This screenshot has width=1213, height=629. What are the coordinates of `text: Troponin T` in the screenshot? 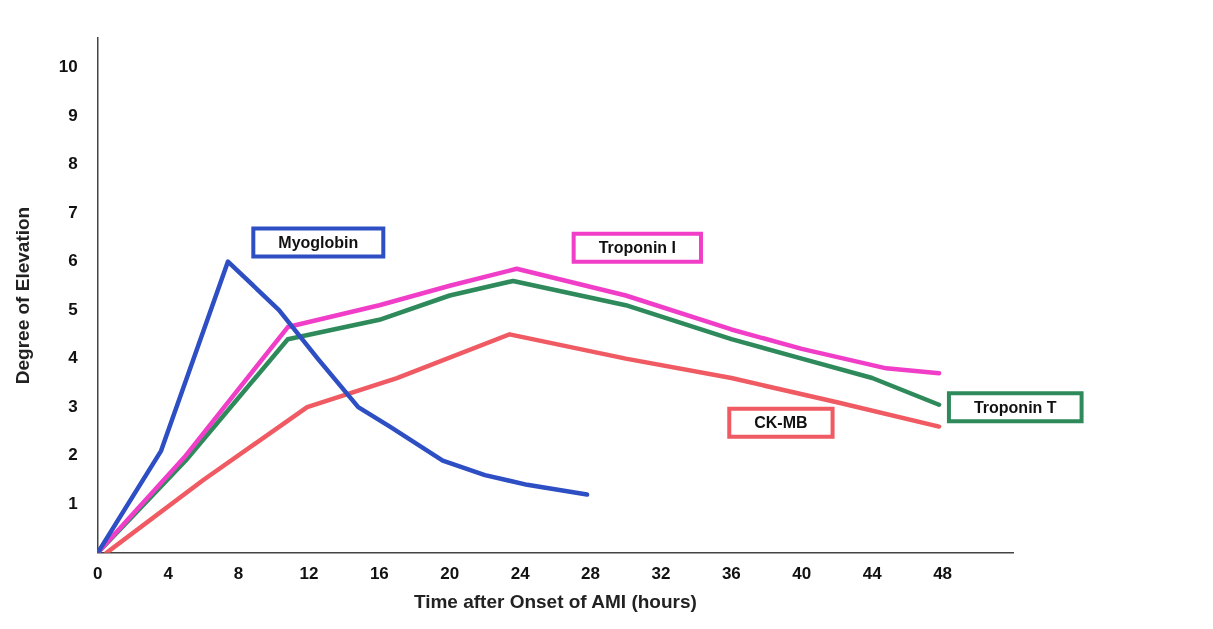 It's located at (1015, 407).